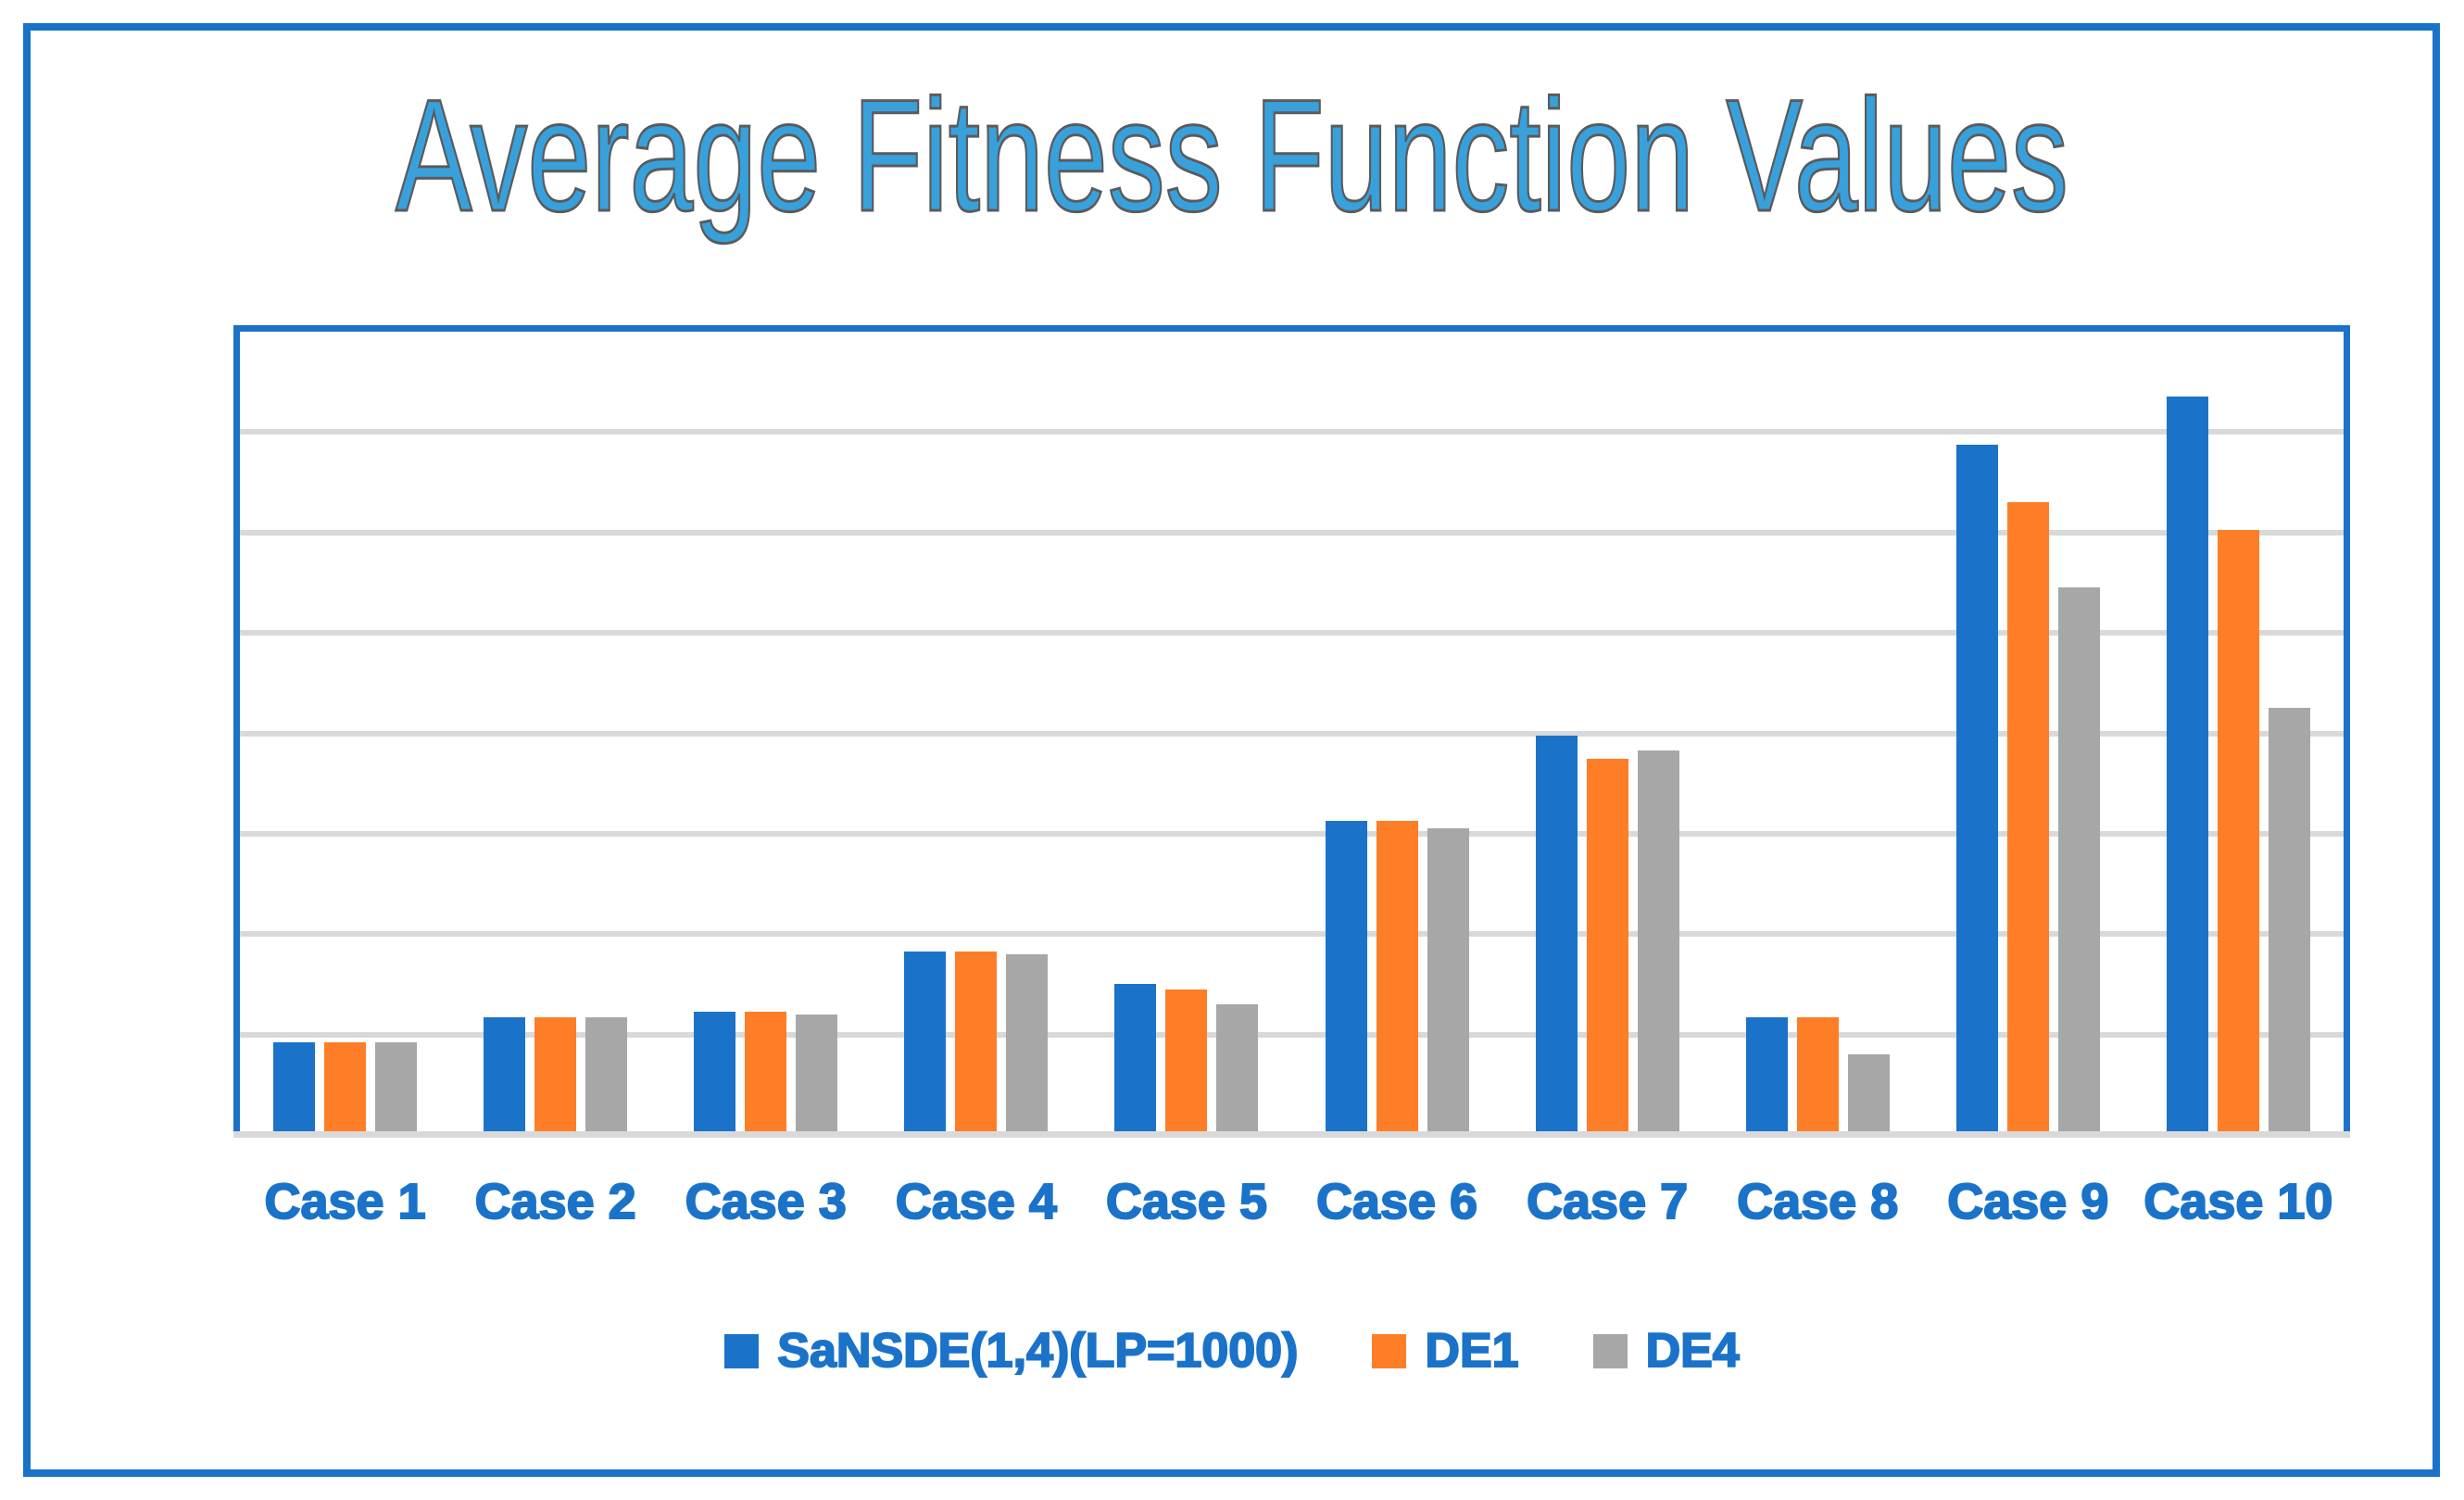 The image size is (2464, 1500). Describe the element at coordinates (817, 1074) in the screenshot. I see `bar-case-3-de4` at that location.